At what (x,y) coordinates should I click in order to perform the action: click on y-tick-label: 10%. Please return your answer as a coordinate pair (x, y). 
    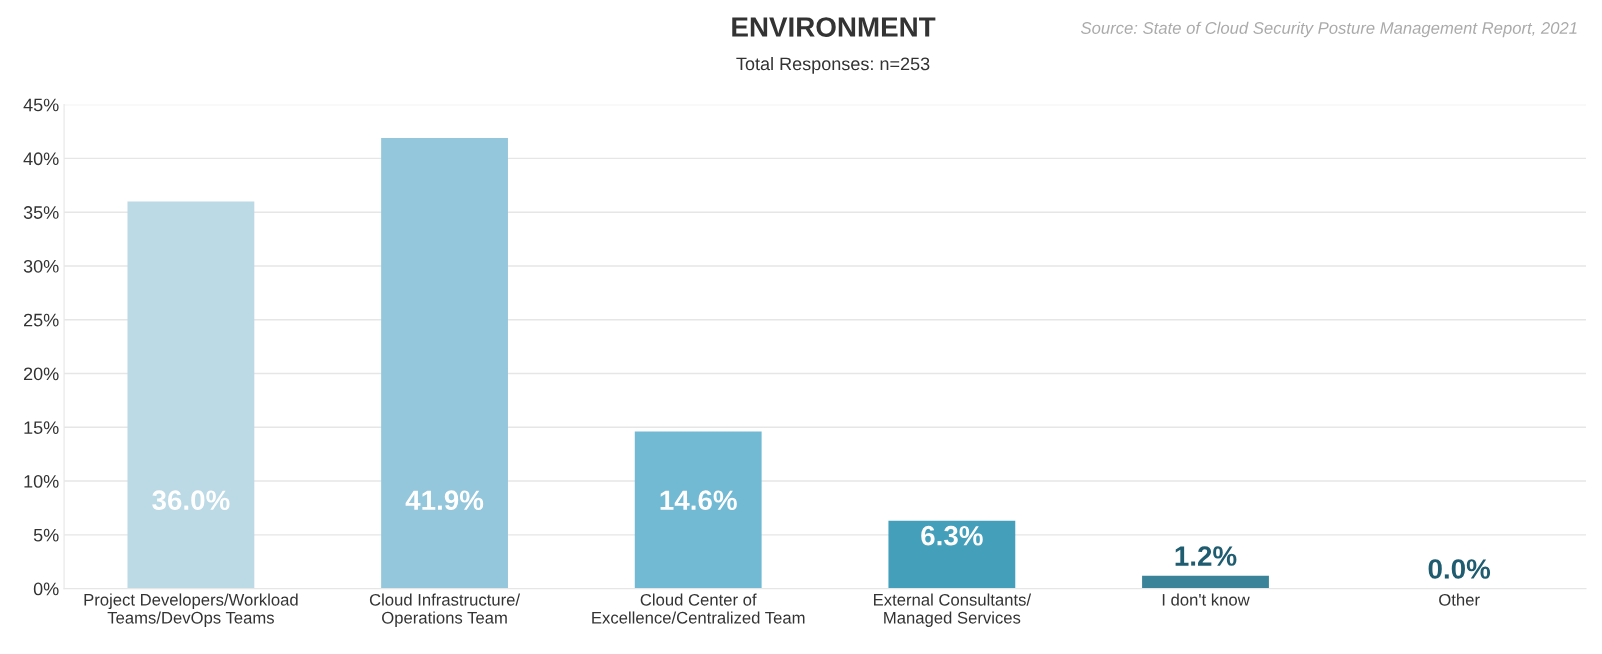
    Looking at the image, I should click on (41, 481).